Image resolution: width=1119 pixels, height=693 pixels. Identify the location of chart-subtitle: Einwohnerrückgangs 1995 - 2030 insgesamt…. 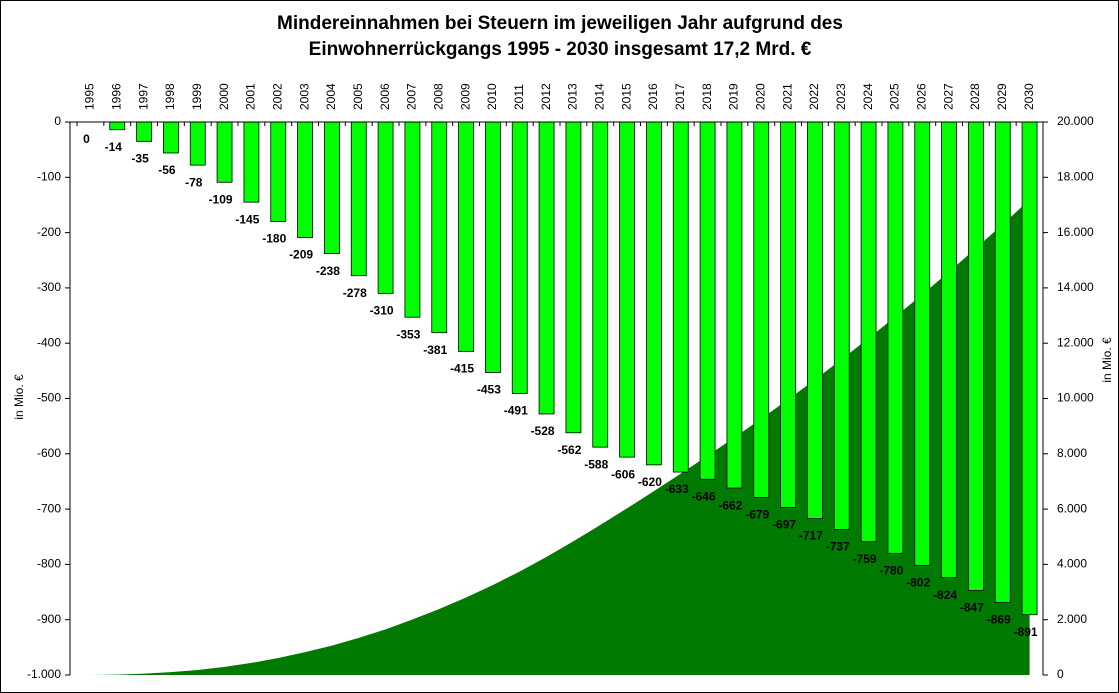
(560, 49).